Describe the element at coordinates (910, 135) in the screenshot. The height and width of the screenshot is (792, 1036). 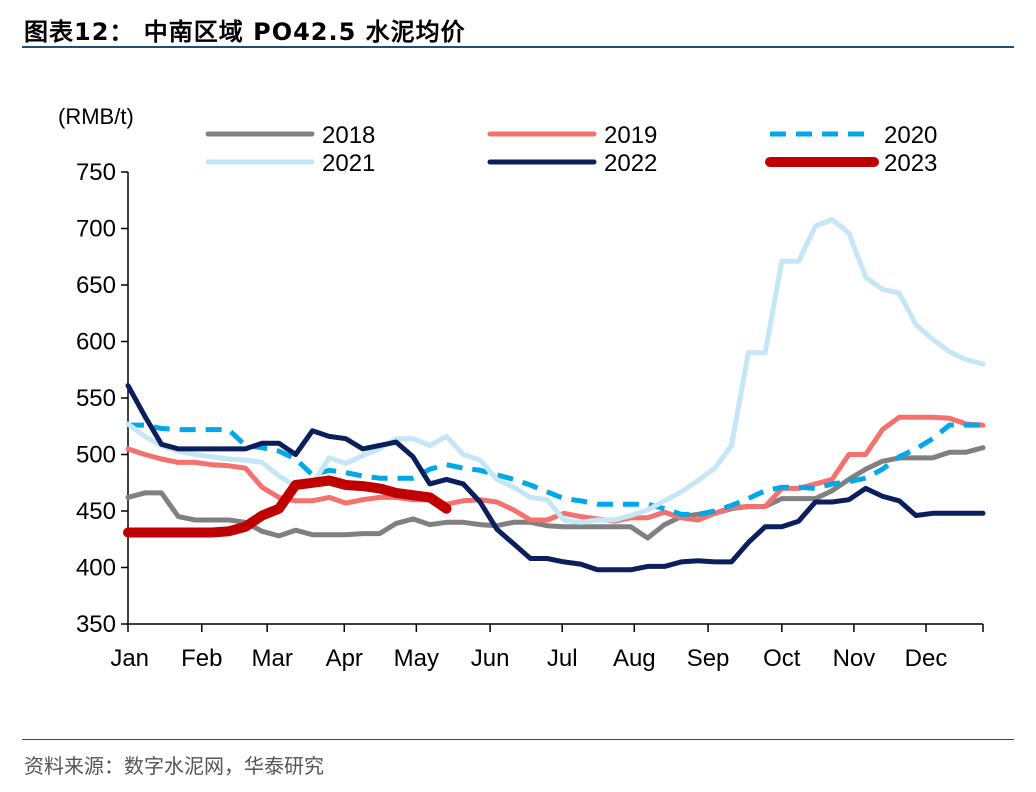
I see `legend-label-2020: 2020` at that location.